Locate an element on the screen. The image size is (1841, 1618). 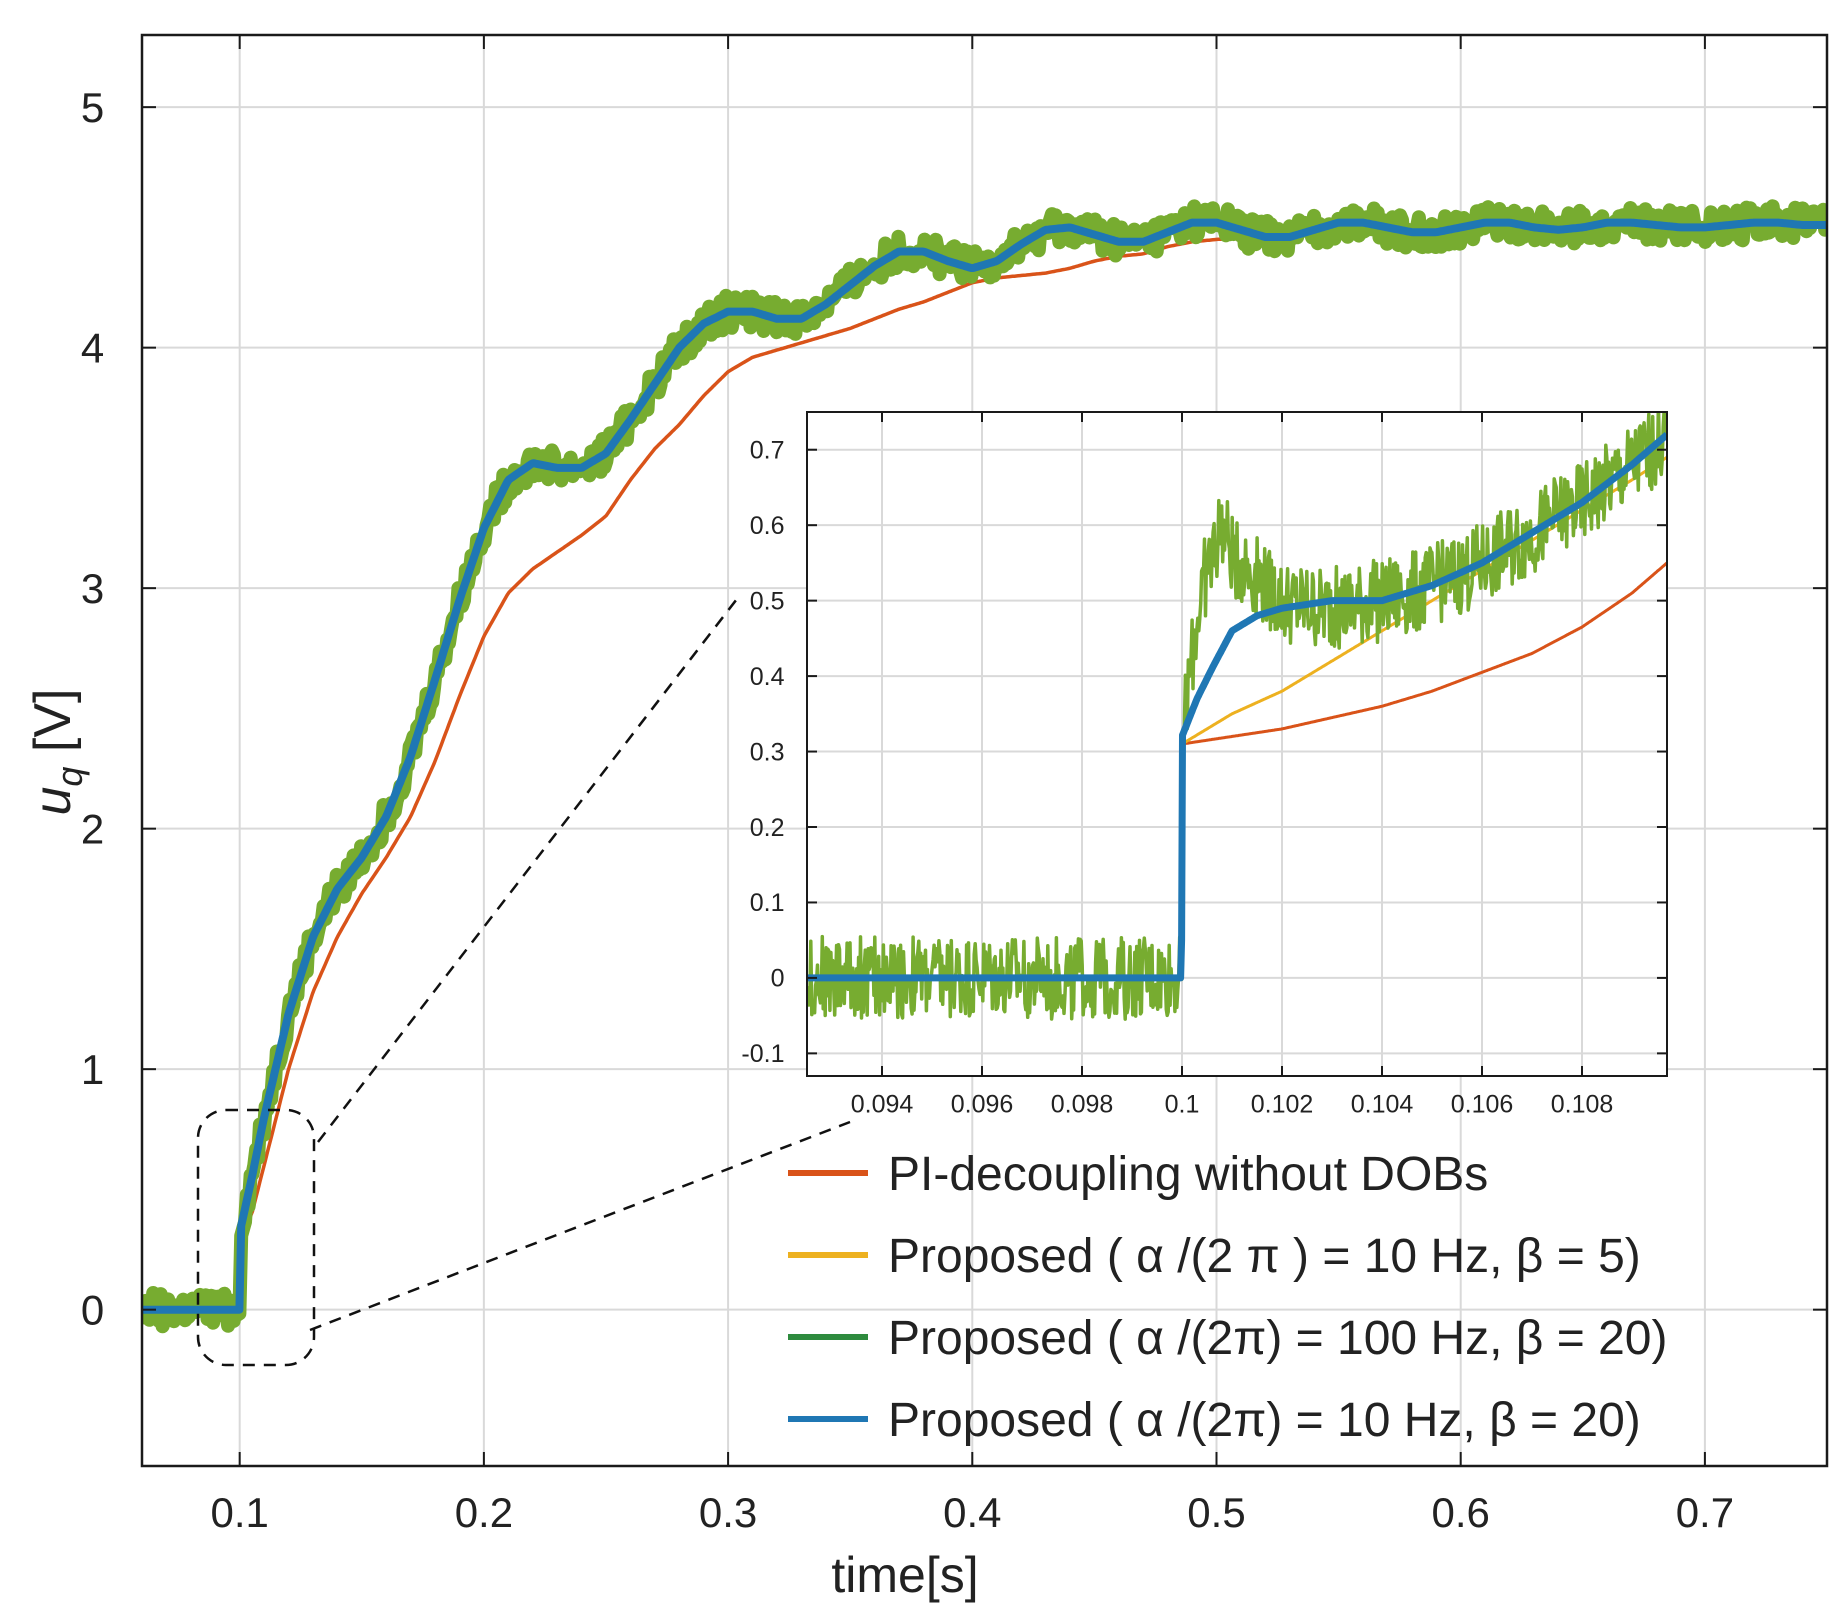
inset-ytick-label-5: 0.4 is located at coordinates (767, 677).